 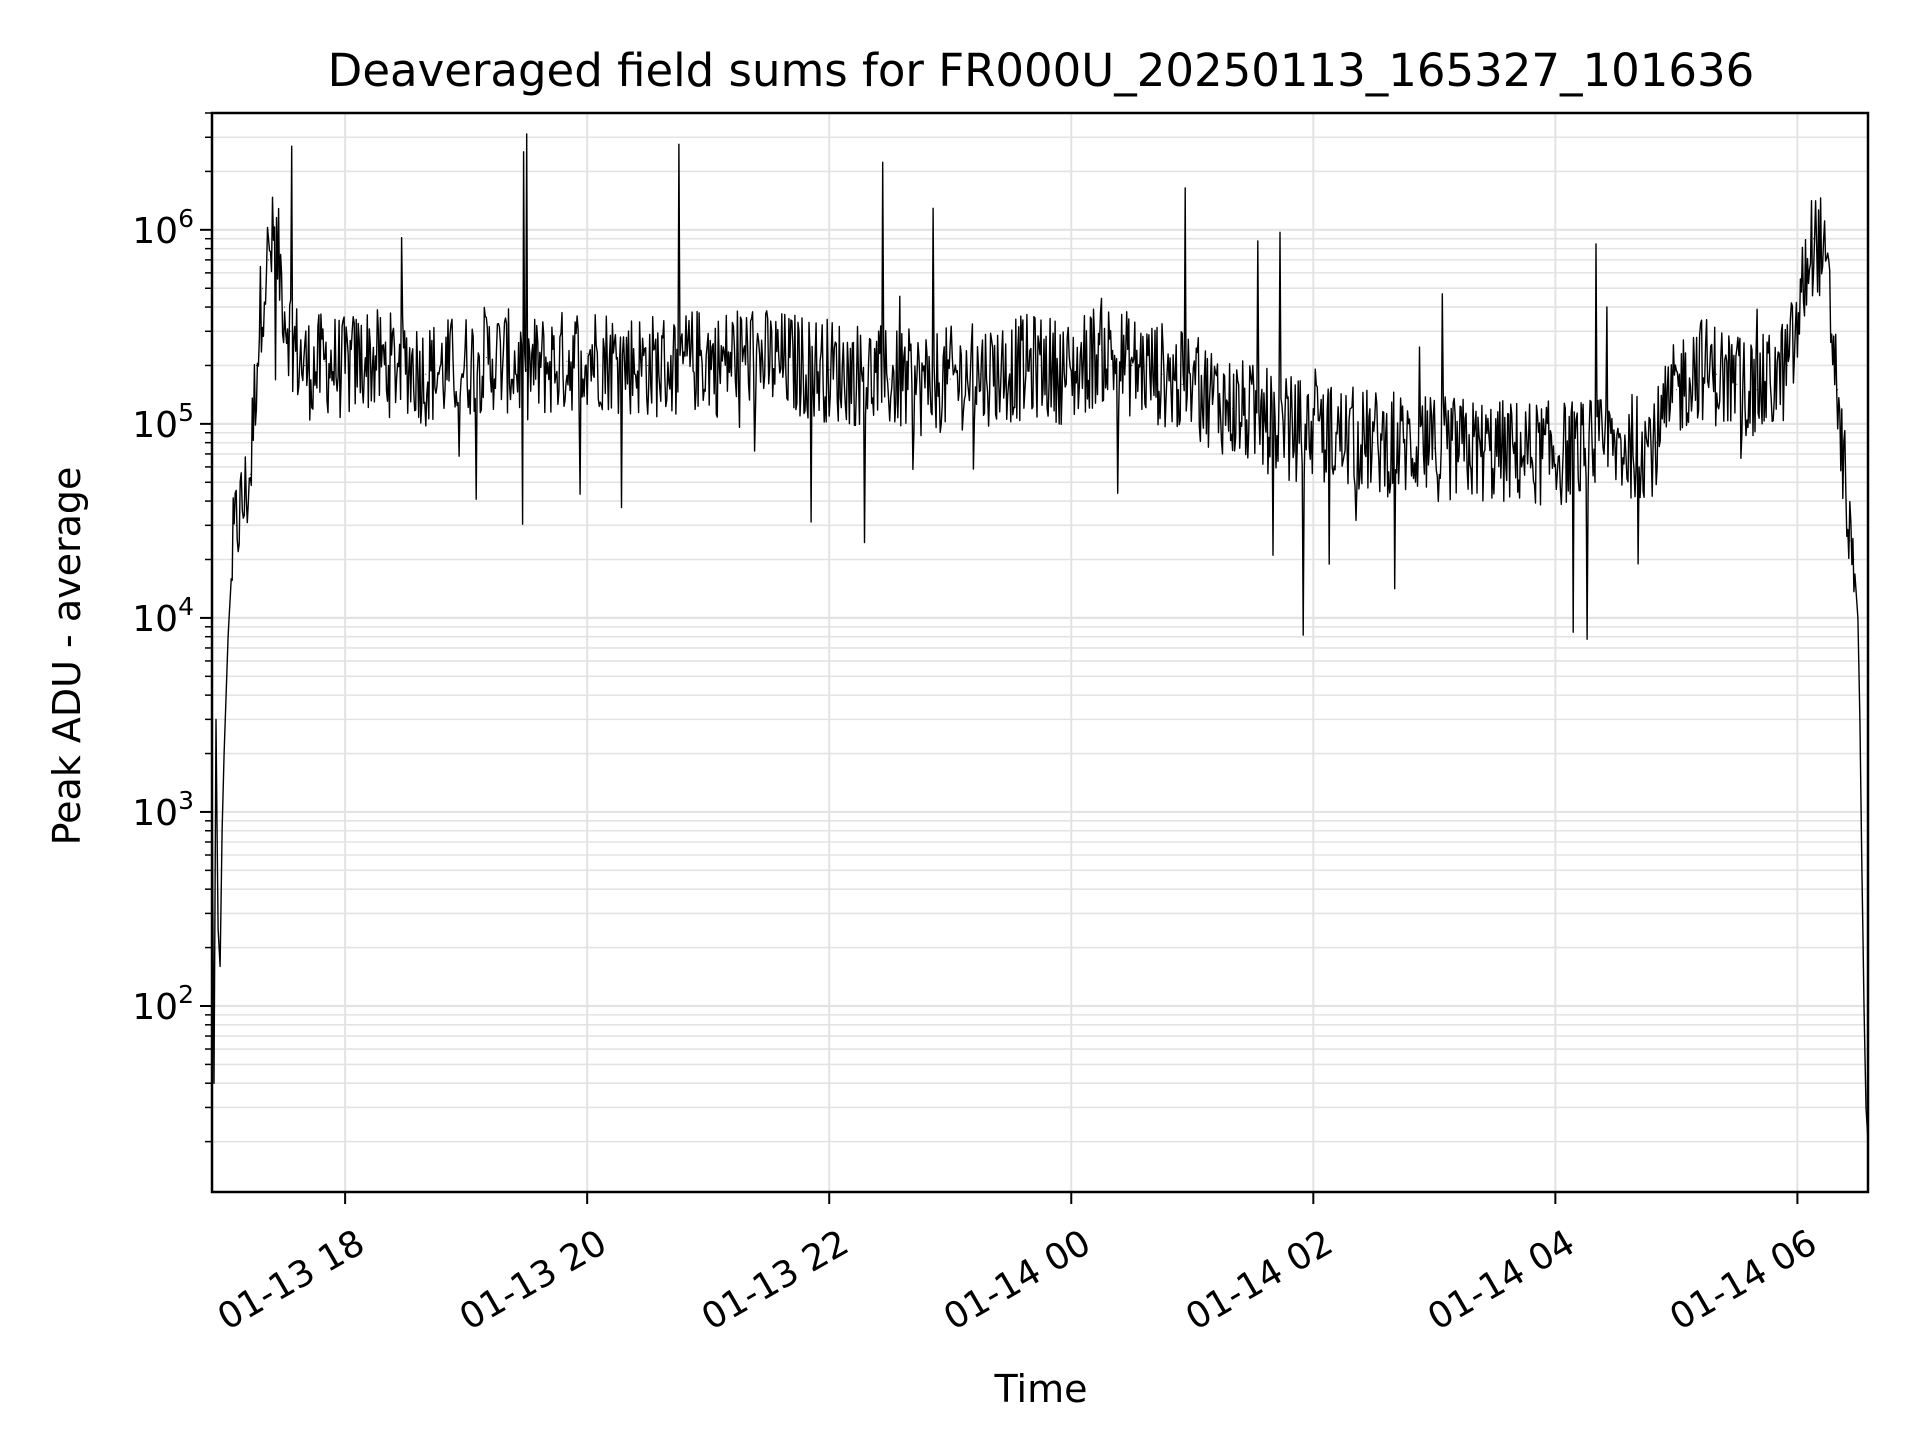 I want to click on y-tick-label: 10⁴, so click(x=163, y=616).